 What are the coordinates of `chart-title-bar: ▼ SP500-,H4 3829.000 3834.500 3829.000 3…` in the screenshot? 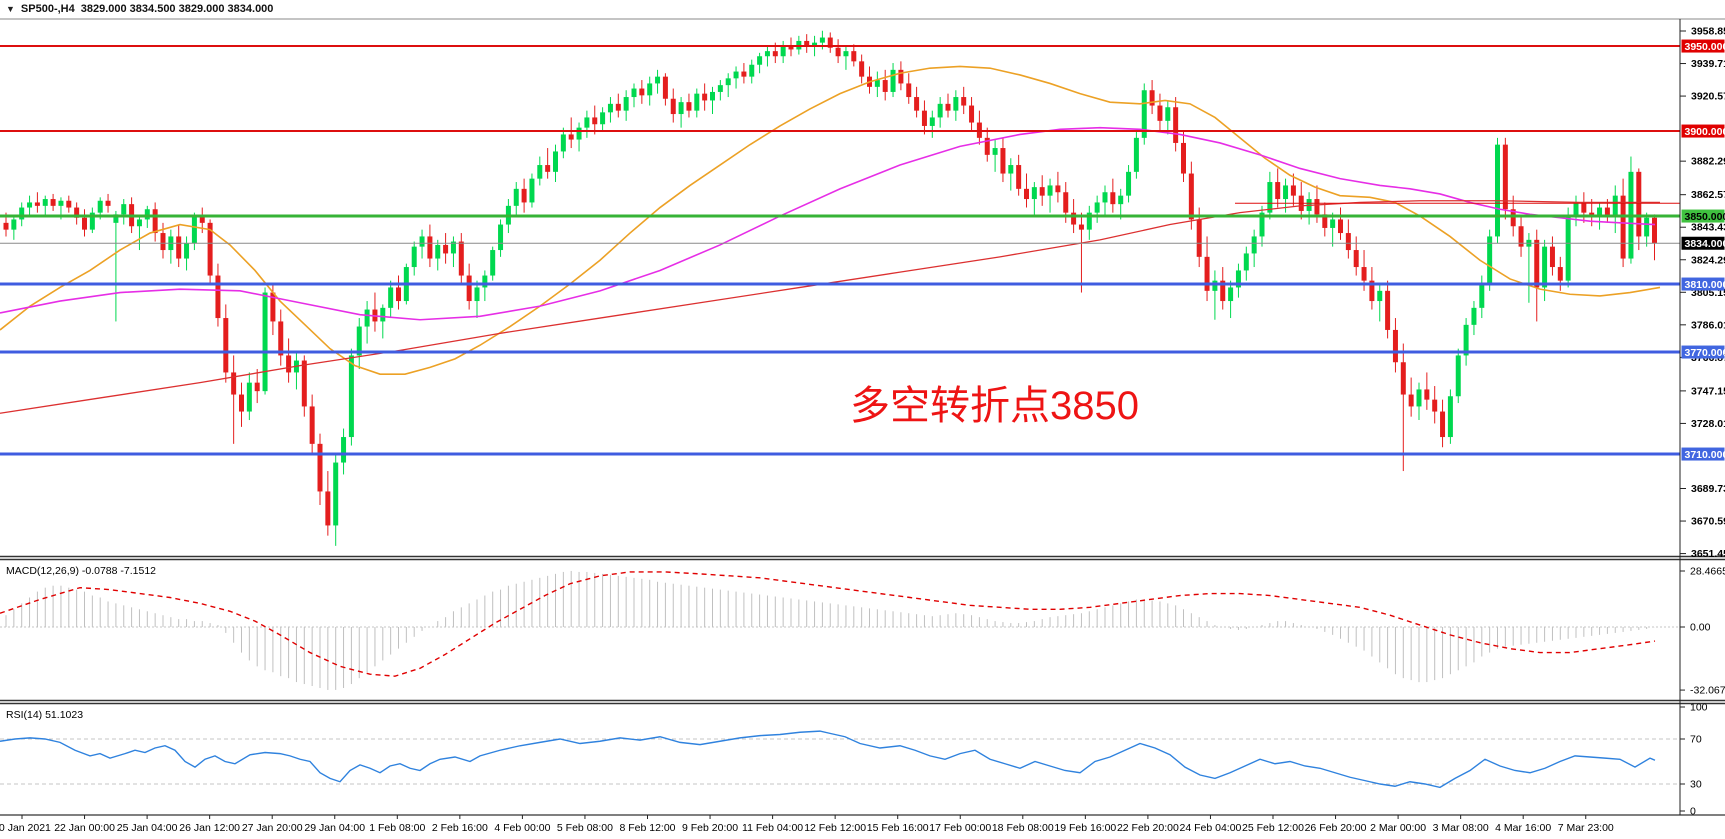 It's located at (139, 9).